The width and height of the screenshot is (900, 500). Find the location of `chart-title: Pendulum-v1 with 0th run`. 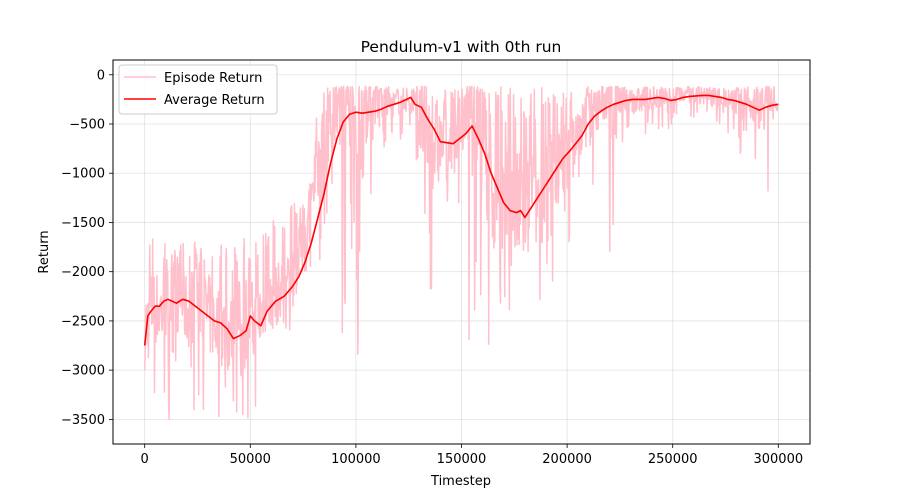

chart-title: Pendulum-v1 with 0th run is located at coordinates (461, 47).